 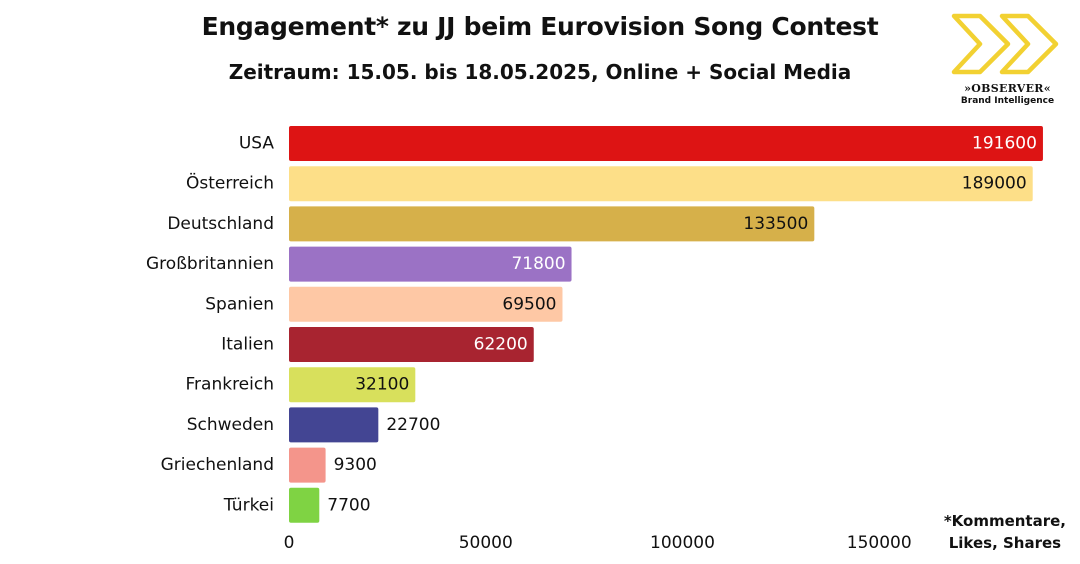 What do you see at coordinates (994, 184) in the screenshot?
I see `value-label--sterreich: 189000` at bounding box center [994, 184].